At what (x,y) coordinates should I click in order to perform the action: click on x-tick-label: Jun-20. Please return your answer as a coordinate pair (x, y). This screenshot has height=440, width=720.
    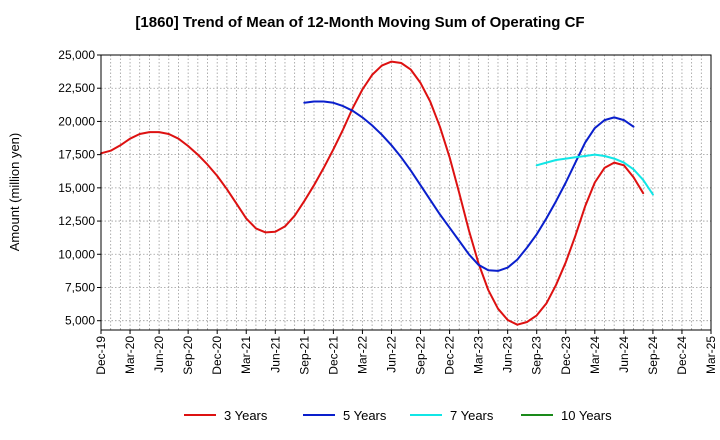
    Looking at the image, I should click on (159, 354).